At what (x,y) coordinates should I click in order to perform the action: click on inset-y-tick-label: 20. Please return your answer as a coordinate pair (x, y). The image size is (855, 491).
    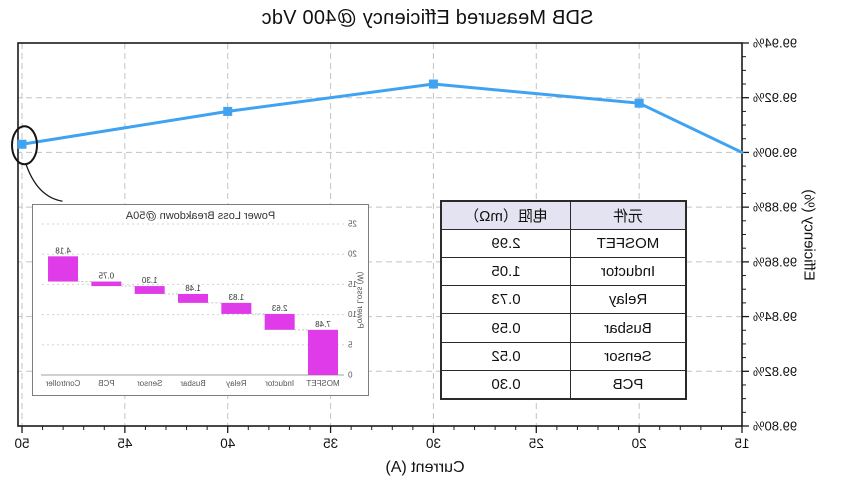
    Looking at the image, I should click on (351, 254).